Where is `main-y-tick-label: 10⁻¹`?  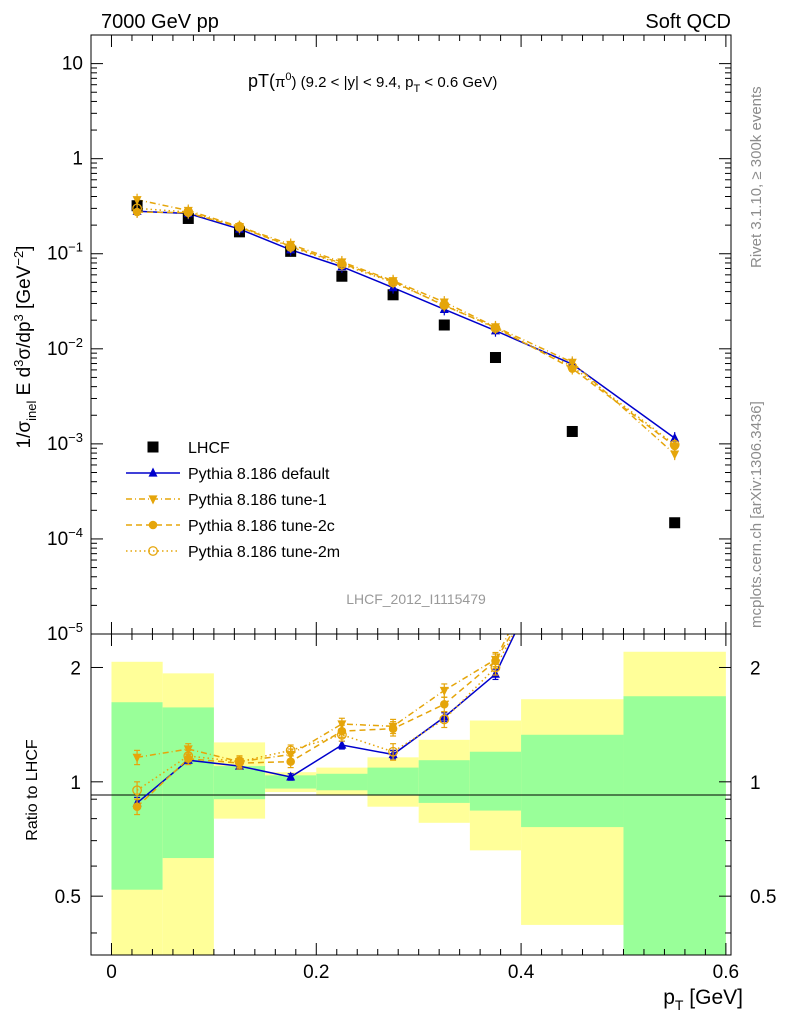
main-y-tick-label: 10⁻¹ is located at coordinates (65, 252).